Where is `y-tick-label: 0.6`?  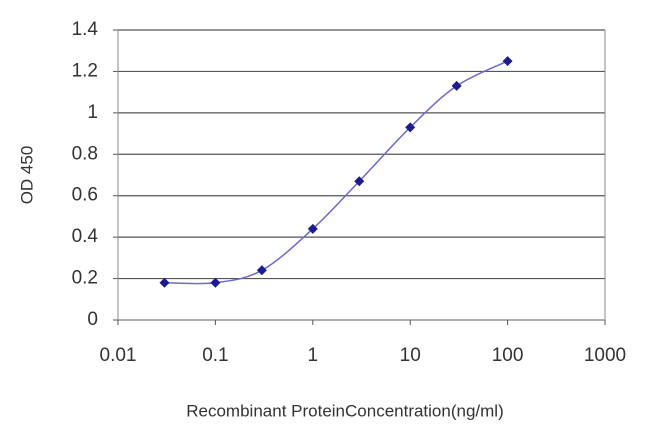 y-tick-label: 0.6 is located at coordinates (85, 195).